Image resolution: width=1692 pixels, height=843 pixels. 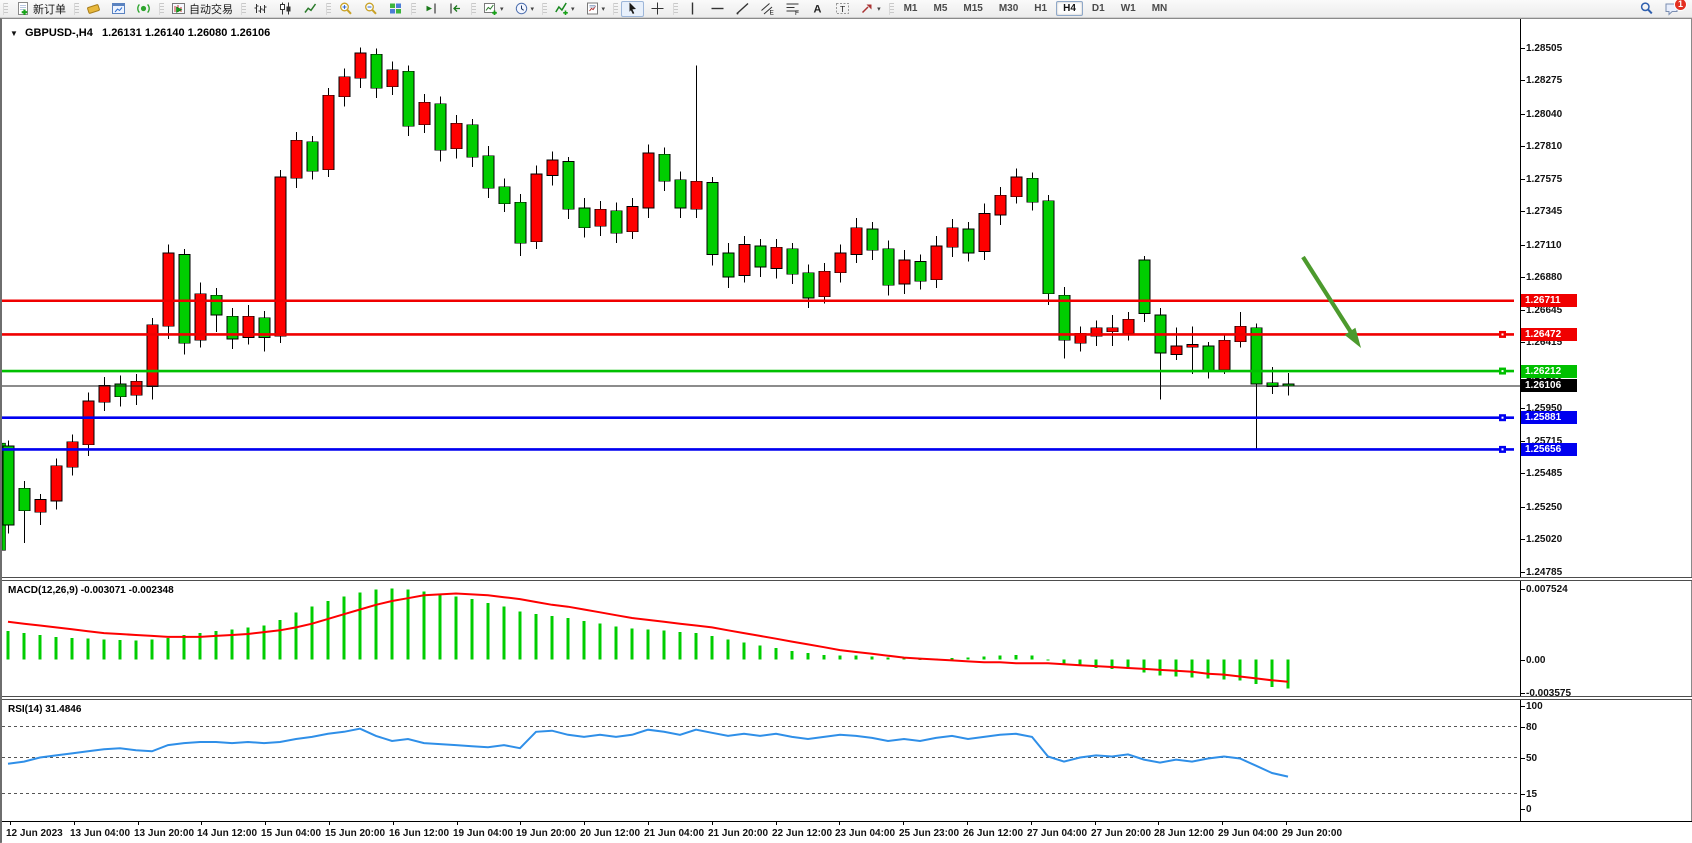 What do you see at coordinates (847, 579) in the screenshot?
I see `macd-pane-splitter` at bounding box center [847, 579].